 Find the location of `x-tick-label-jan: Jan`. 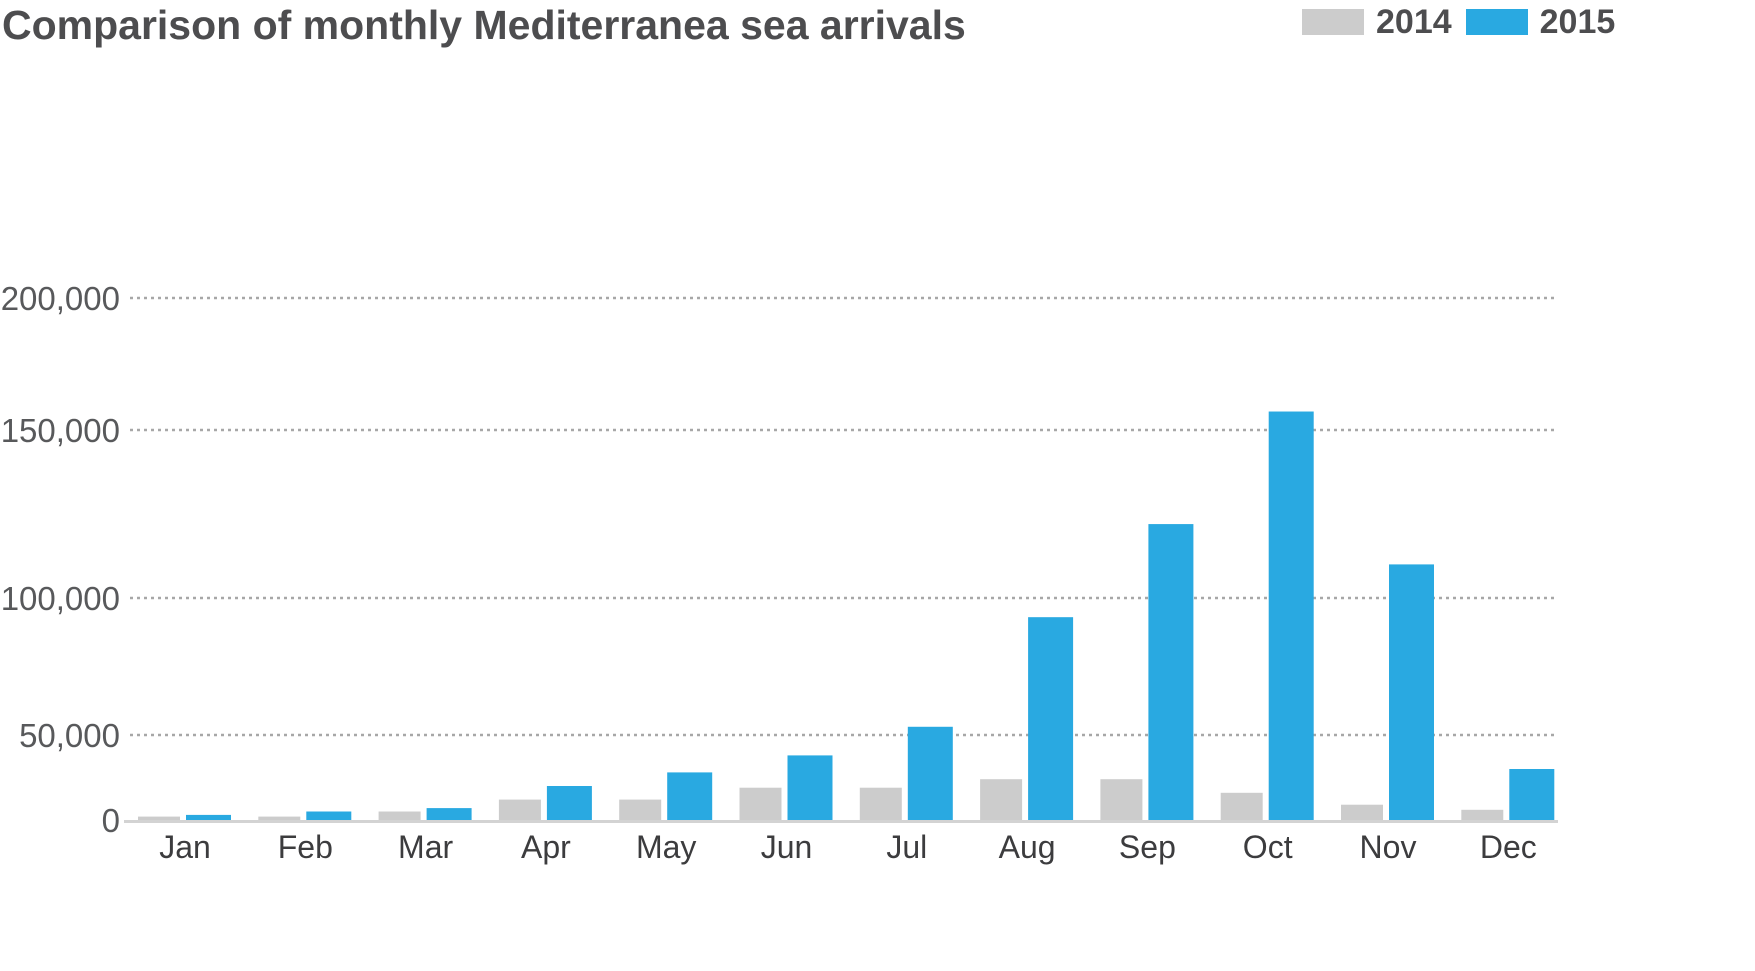

x-tick-label-jan: Jan is located at coordinates (185, 847).